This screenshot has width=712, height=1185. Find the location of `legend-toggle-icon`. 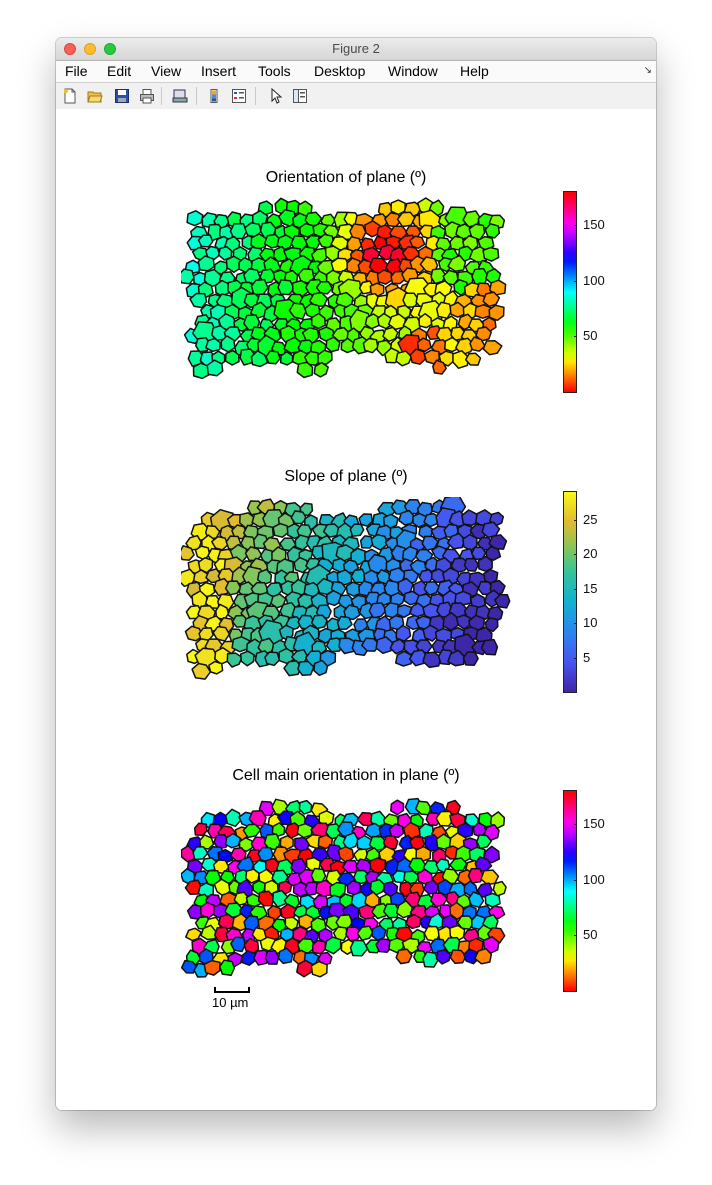

legend-toggle-icon is located at coordinates (239, 96).